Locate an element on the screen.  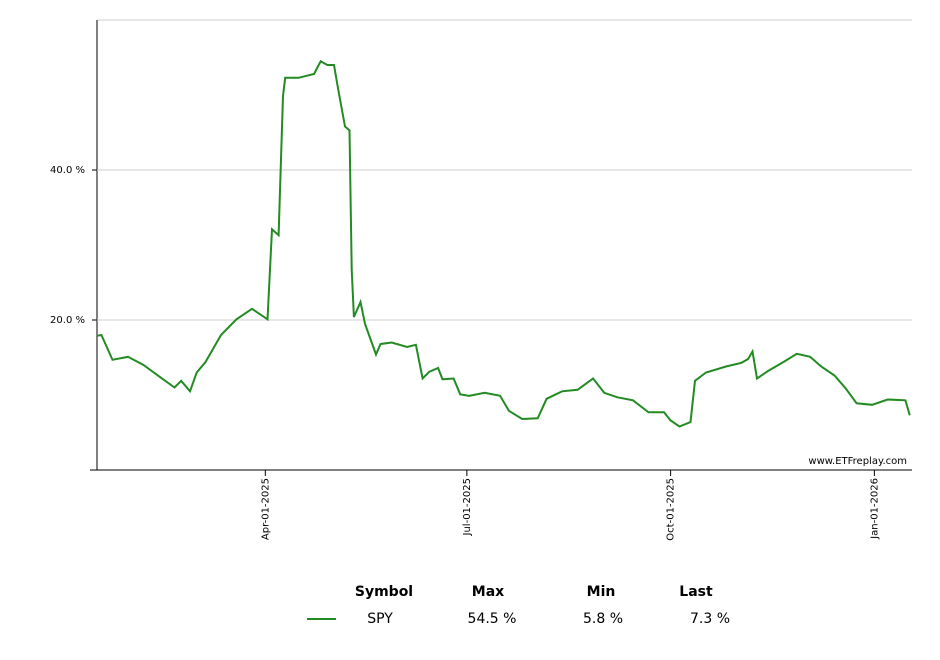
table-header: Min is located at coordinates (601, 592).